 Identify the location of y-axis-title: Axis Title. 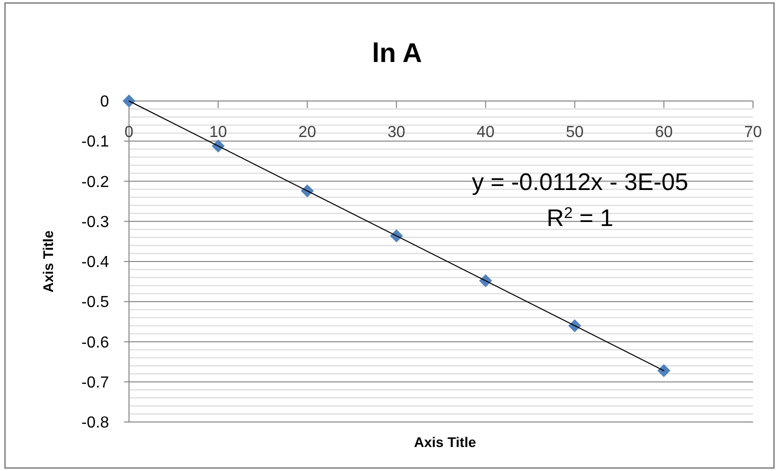
(48, 261).